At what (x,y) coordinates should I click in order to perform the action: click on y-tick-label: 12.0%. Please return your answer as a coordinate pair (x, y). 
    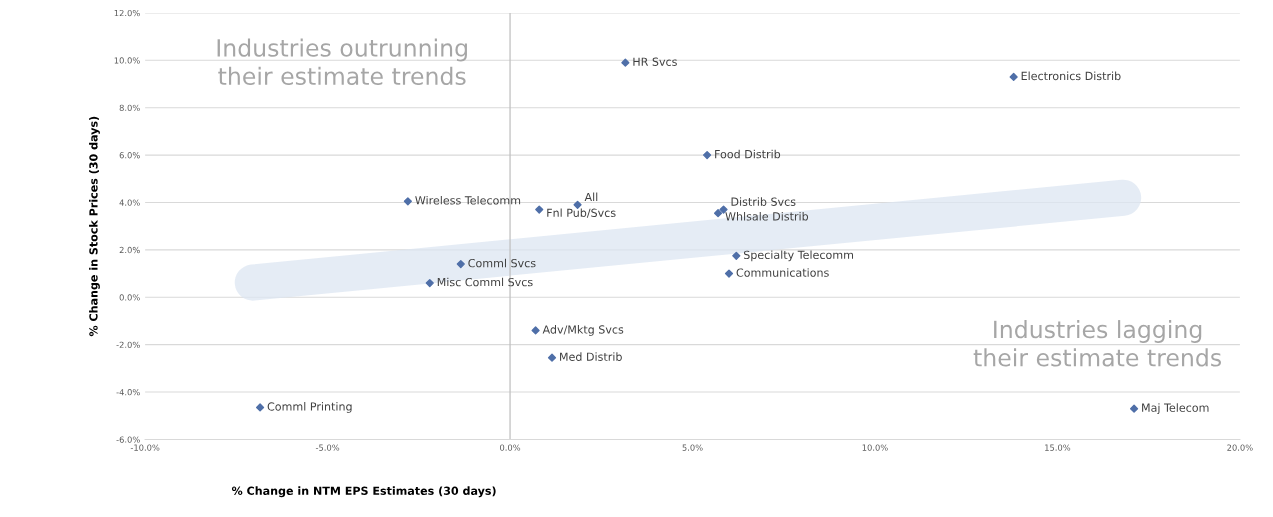
    Looking at the image, I should click on (127, 13).